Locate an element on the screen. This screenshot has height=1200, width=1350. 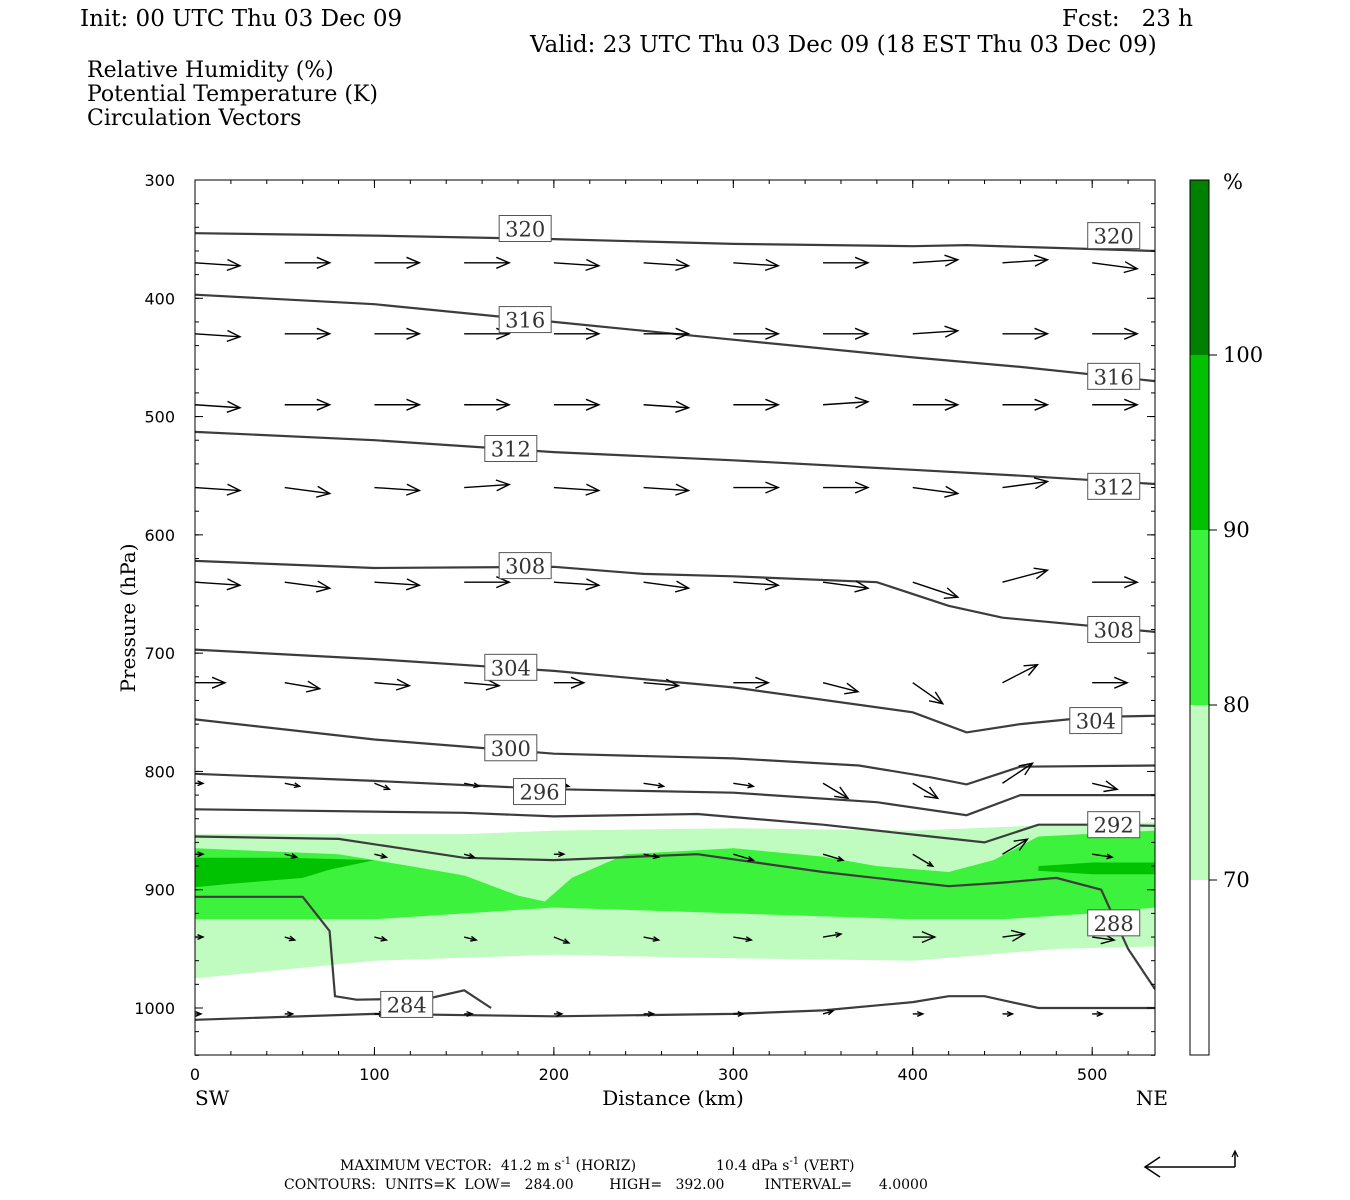
contour-label-320: 320 is located at coordinates (1114, 237).